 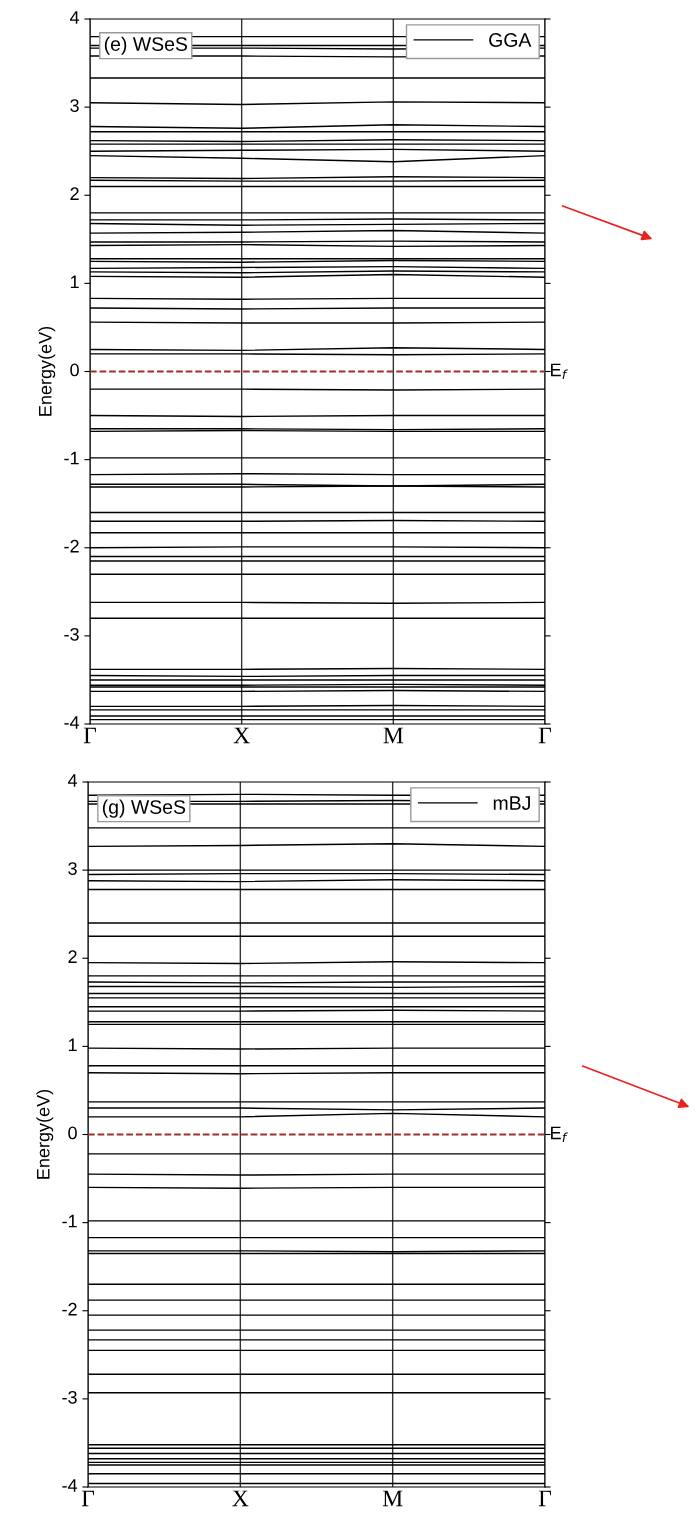 I want to click on legend-label: mBJ, so click(x=511, y=803).